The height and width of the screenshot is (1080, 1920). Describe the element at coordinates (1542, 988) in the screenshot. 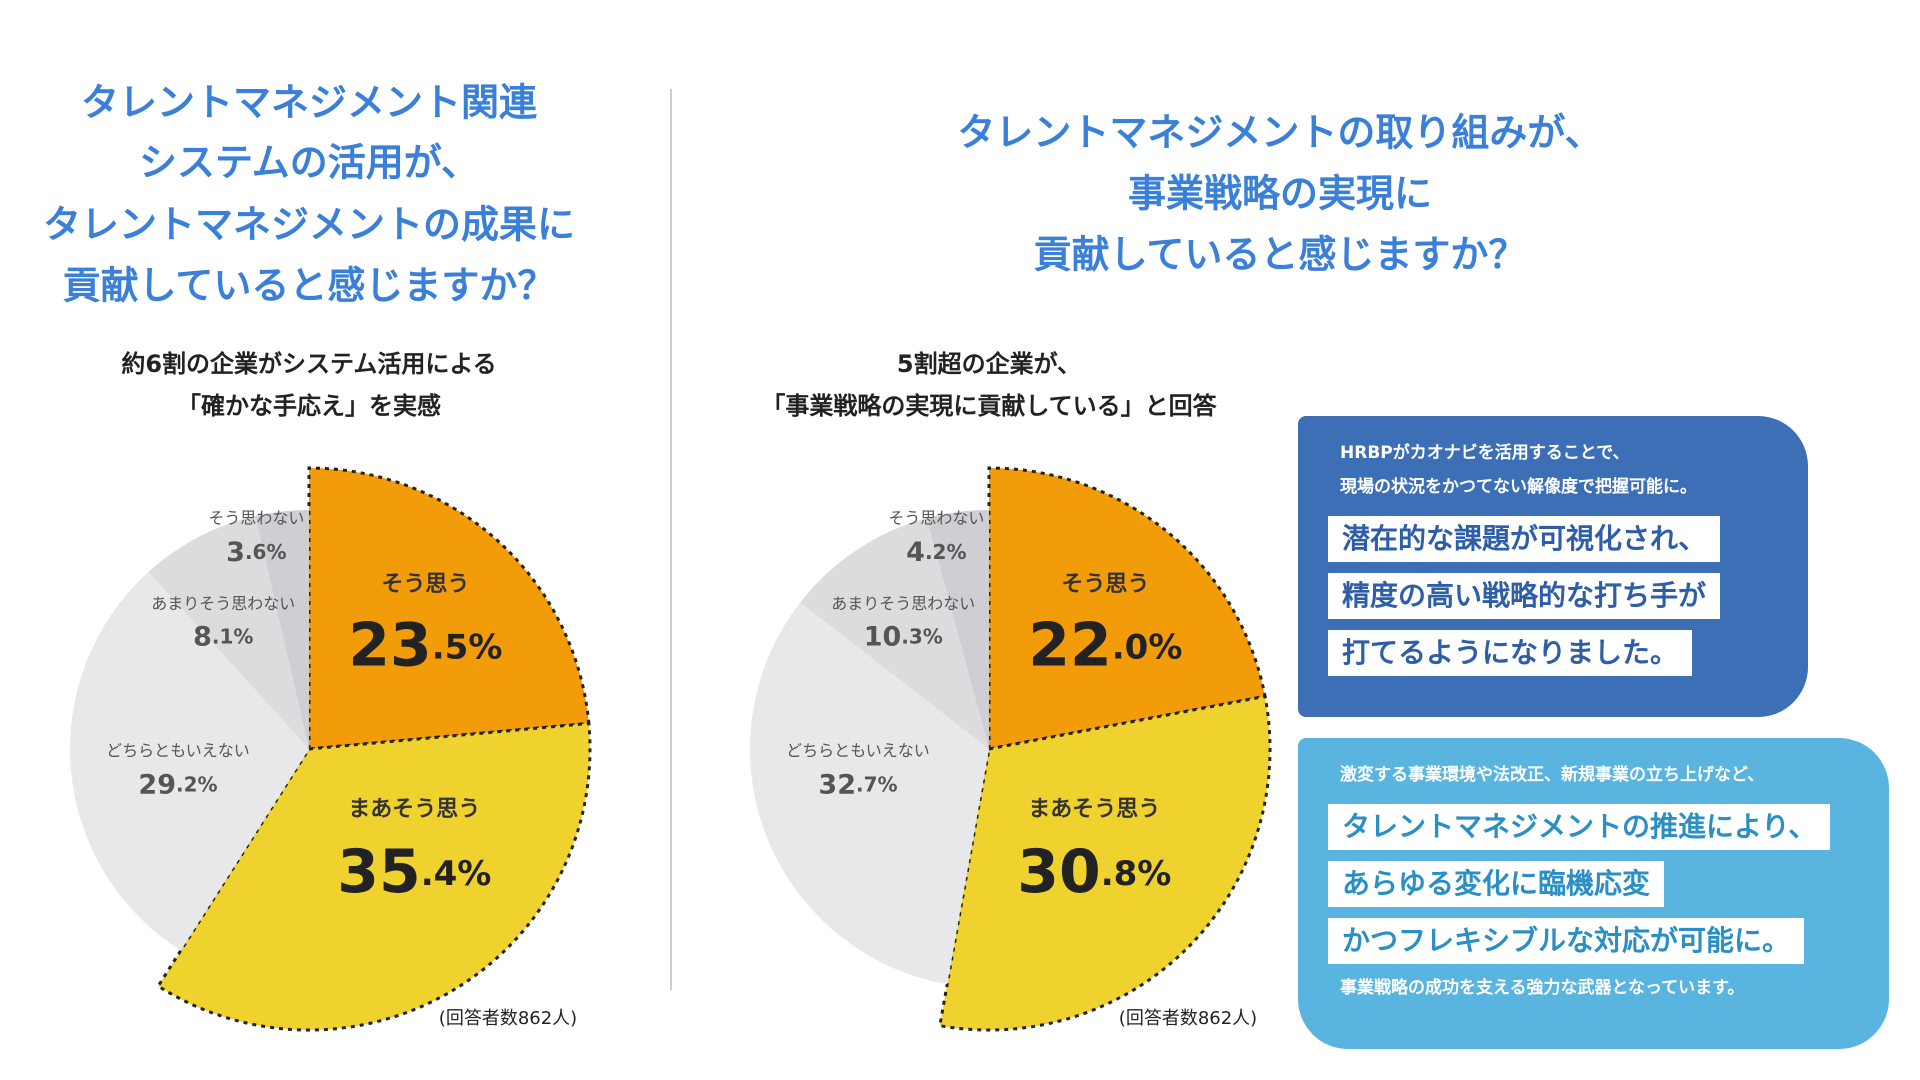

I see `callout-tail: 事業戦略の成功を支える強力な武器となっています。` at that location.